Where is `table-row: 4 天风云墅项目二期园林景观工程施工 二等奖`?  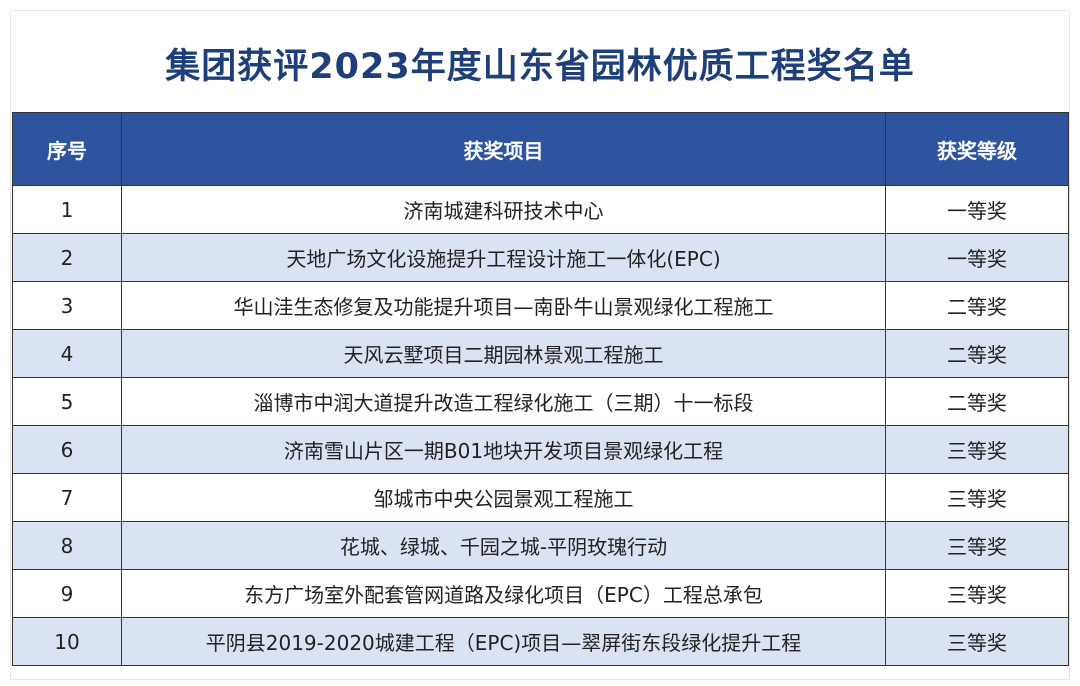
table-row: 4 天风云墅项目二期园林景观工程施工 二等奖 is located at coordinates (540, 353).